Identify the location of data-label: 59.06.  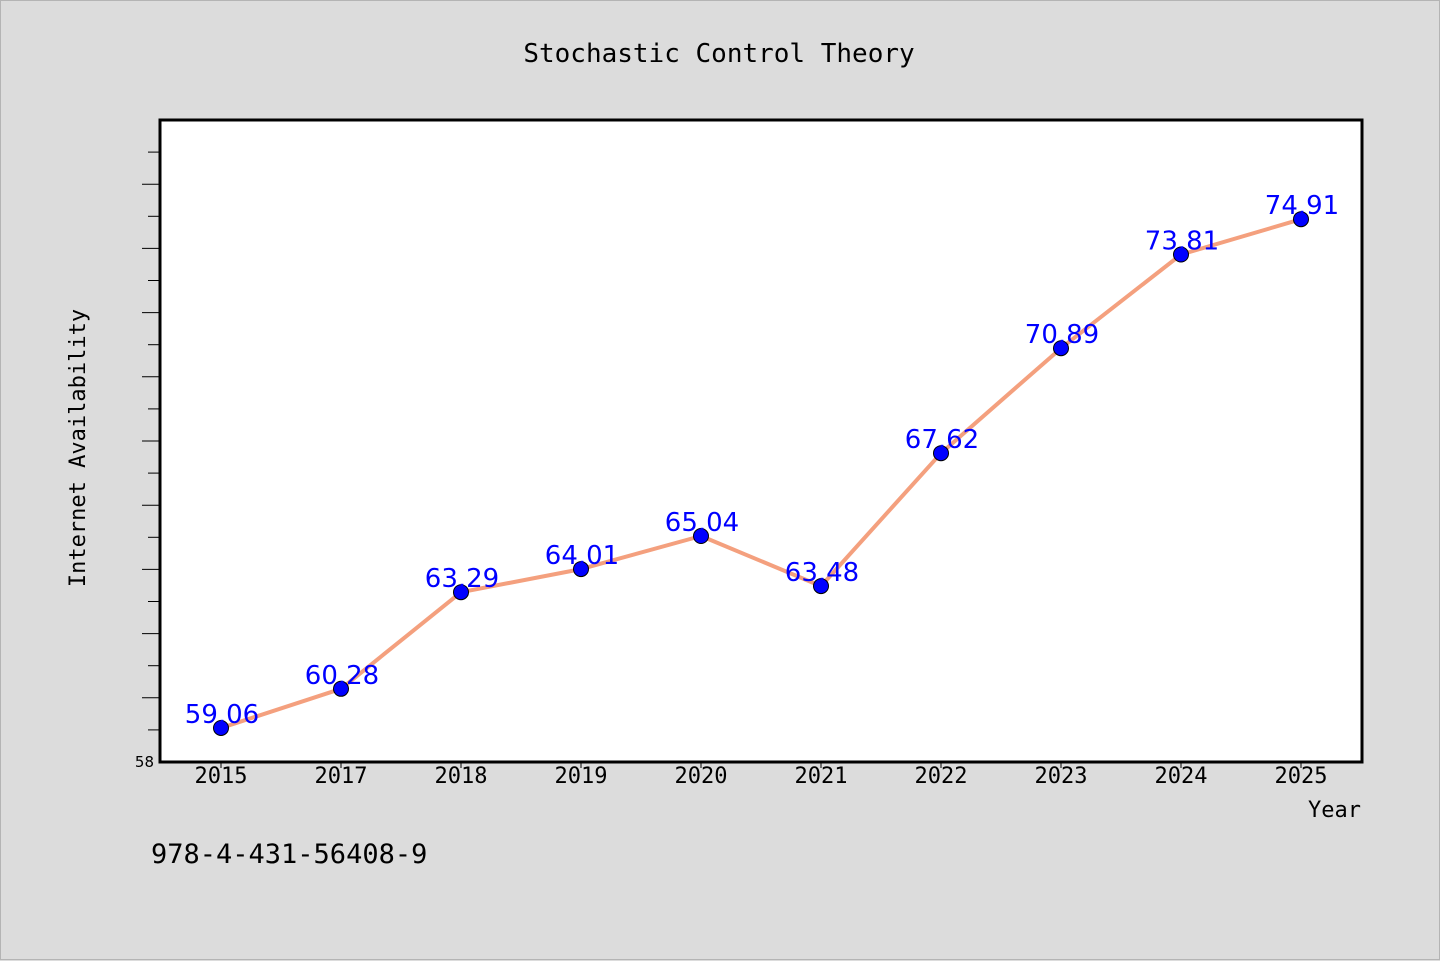
(222, 715).